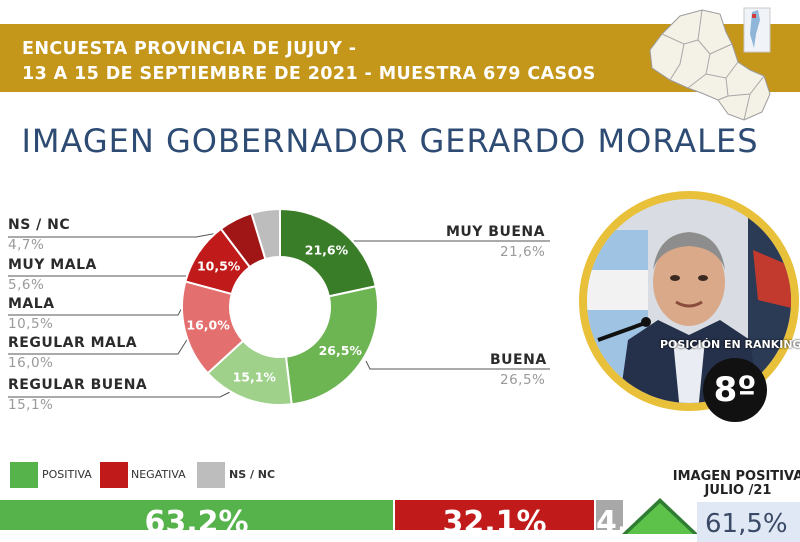  What do you see at coordinates (495, 232) in the screenshot?
I see `label-muy-buena: MUY BUENA` at bounding box center [495, 232].